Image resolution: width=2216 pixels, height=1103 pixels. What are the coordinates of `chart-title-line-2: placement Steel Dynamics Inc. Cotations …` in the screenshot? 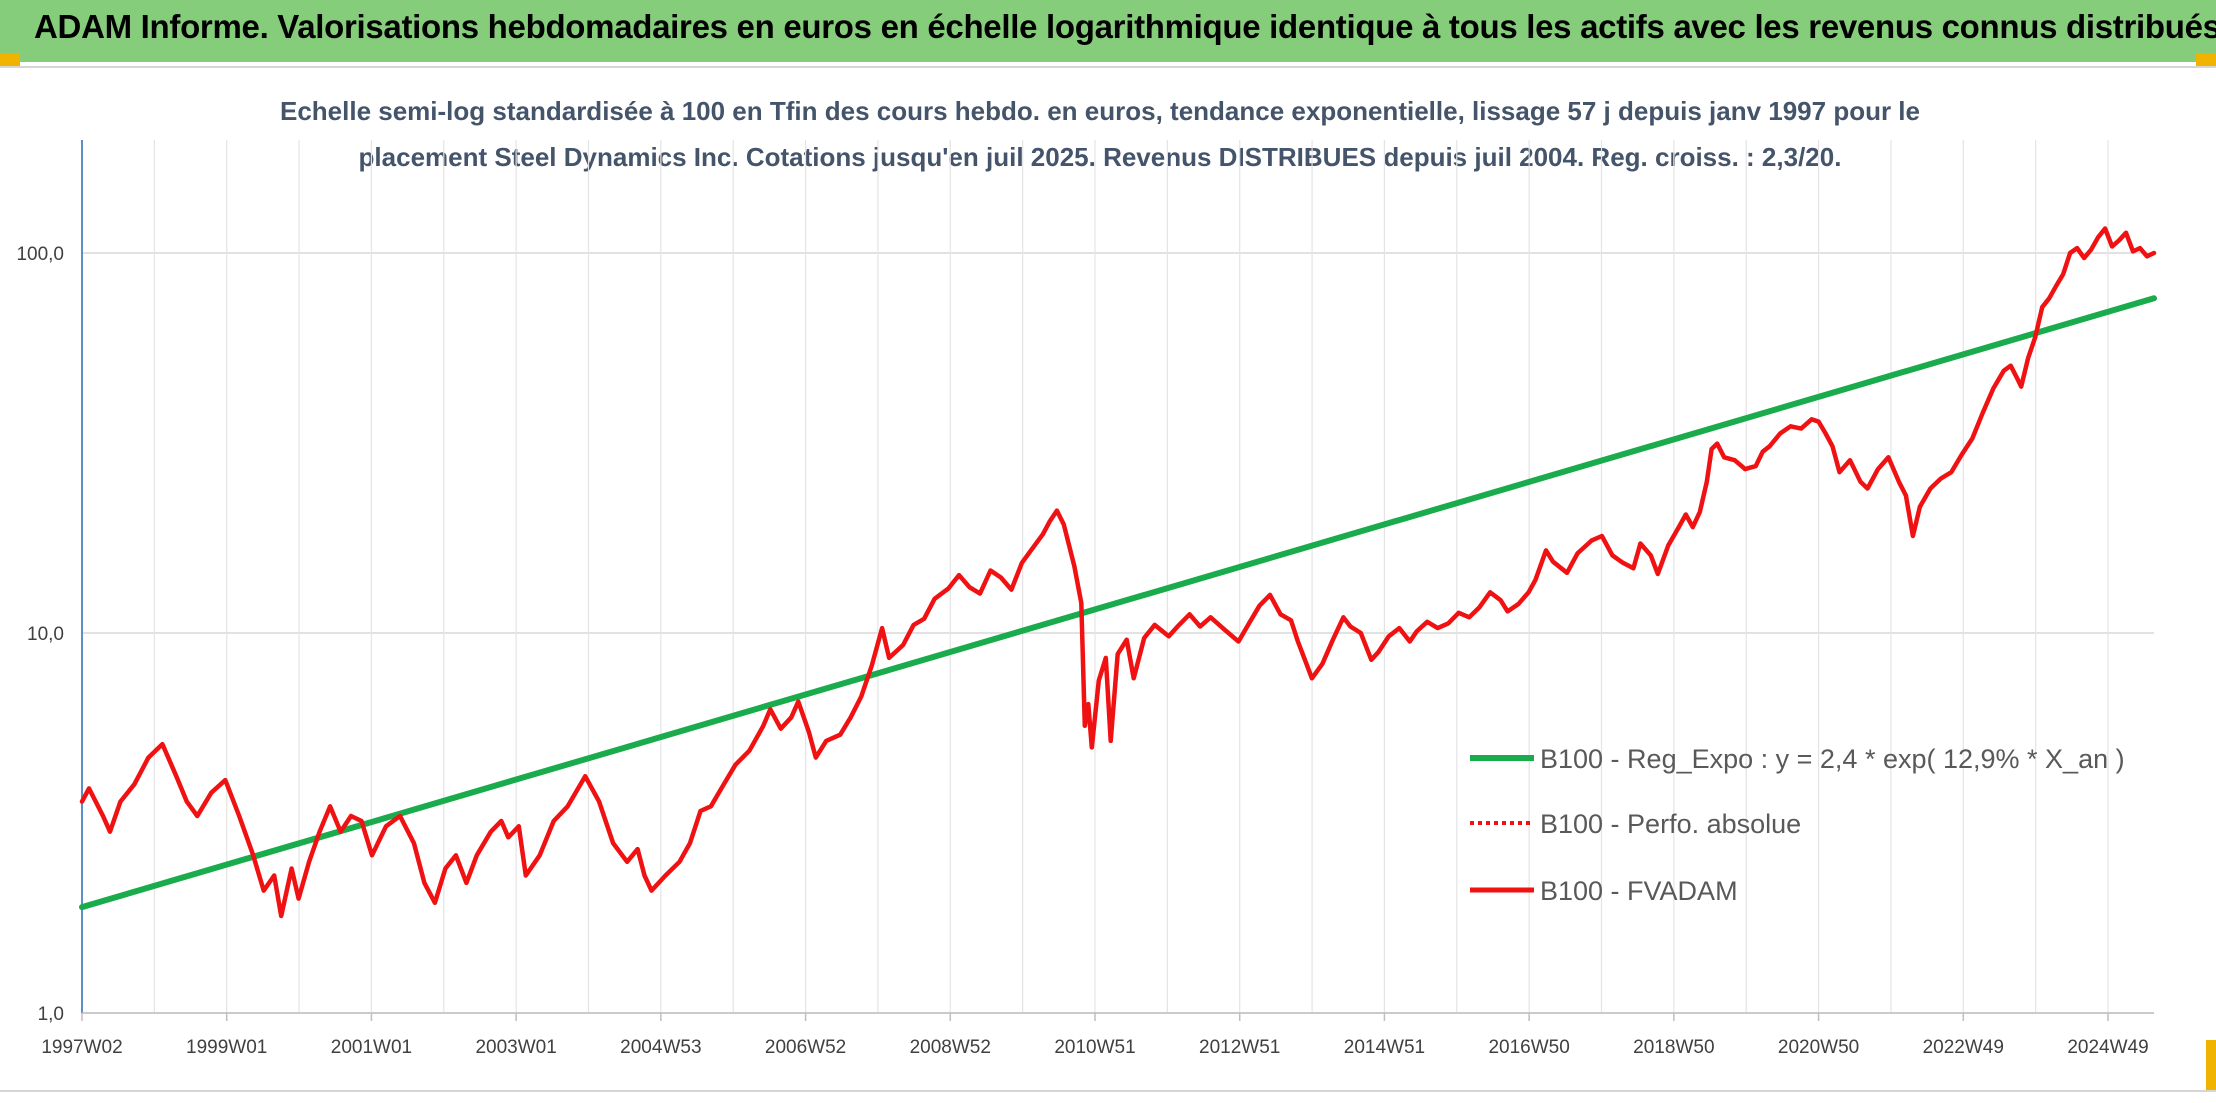 It's located at (1100, 157).